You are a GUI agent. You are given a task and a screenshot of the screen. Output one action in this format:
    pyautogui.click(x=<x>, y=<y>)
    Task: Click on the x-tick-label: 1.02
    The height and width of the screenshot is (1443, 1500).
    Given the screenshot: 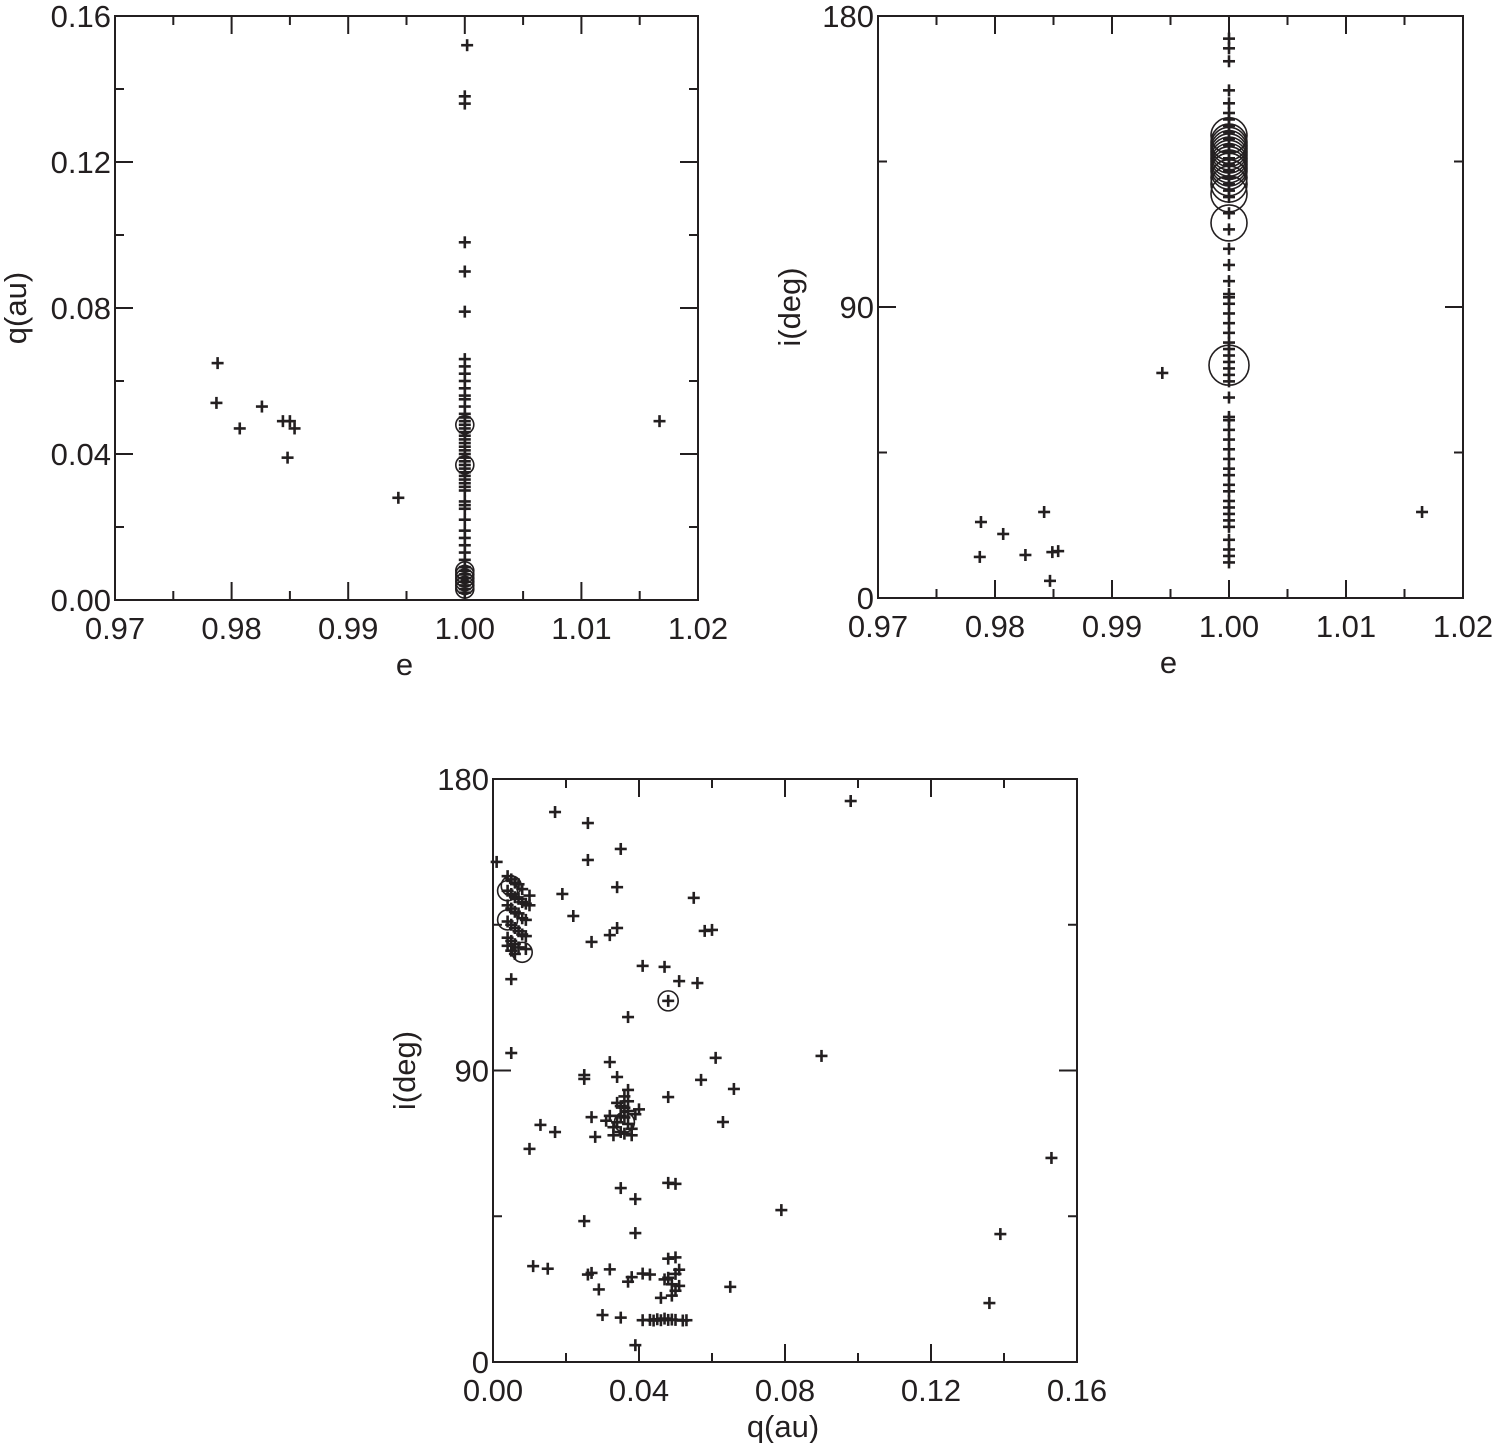 What is the action you would take?
    pyautogui.click(x=1463, y=626)
    